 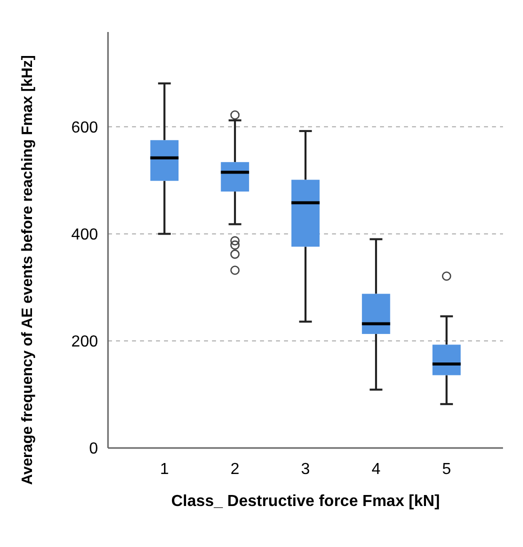 I want to click on y-tick-label: 400, so click(x=84, y=235).